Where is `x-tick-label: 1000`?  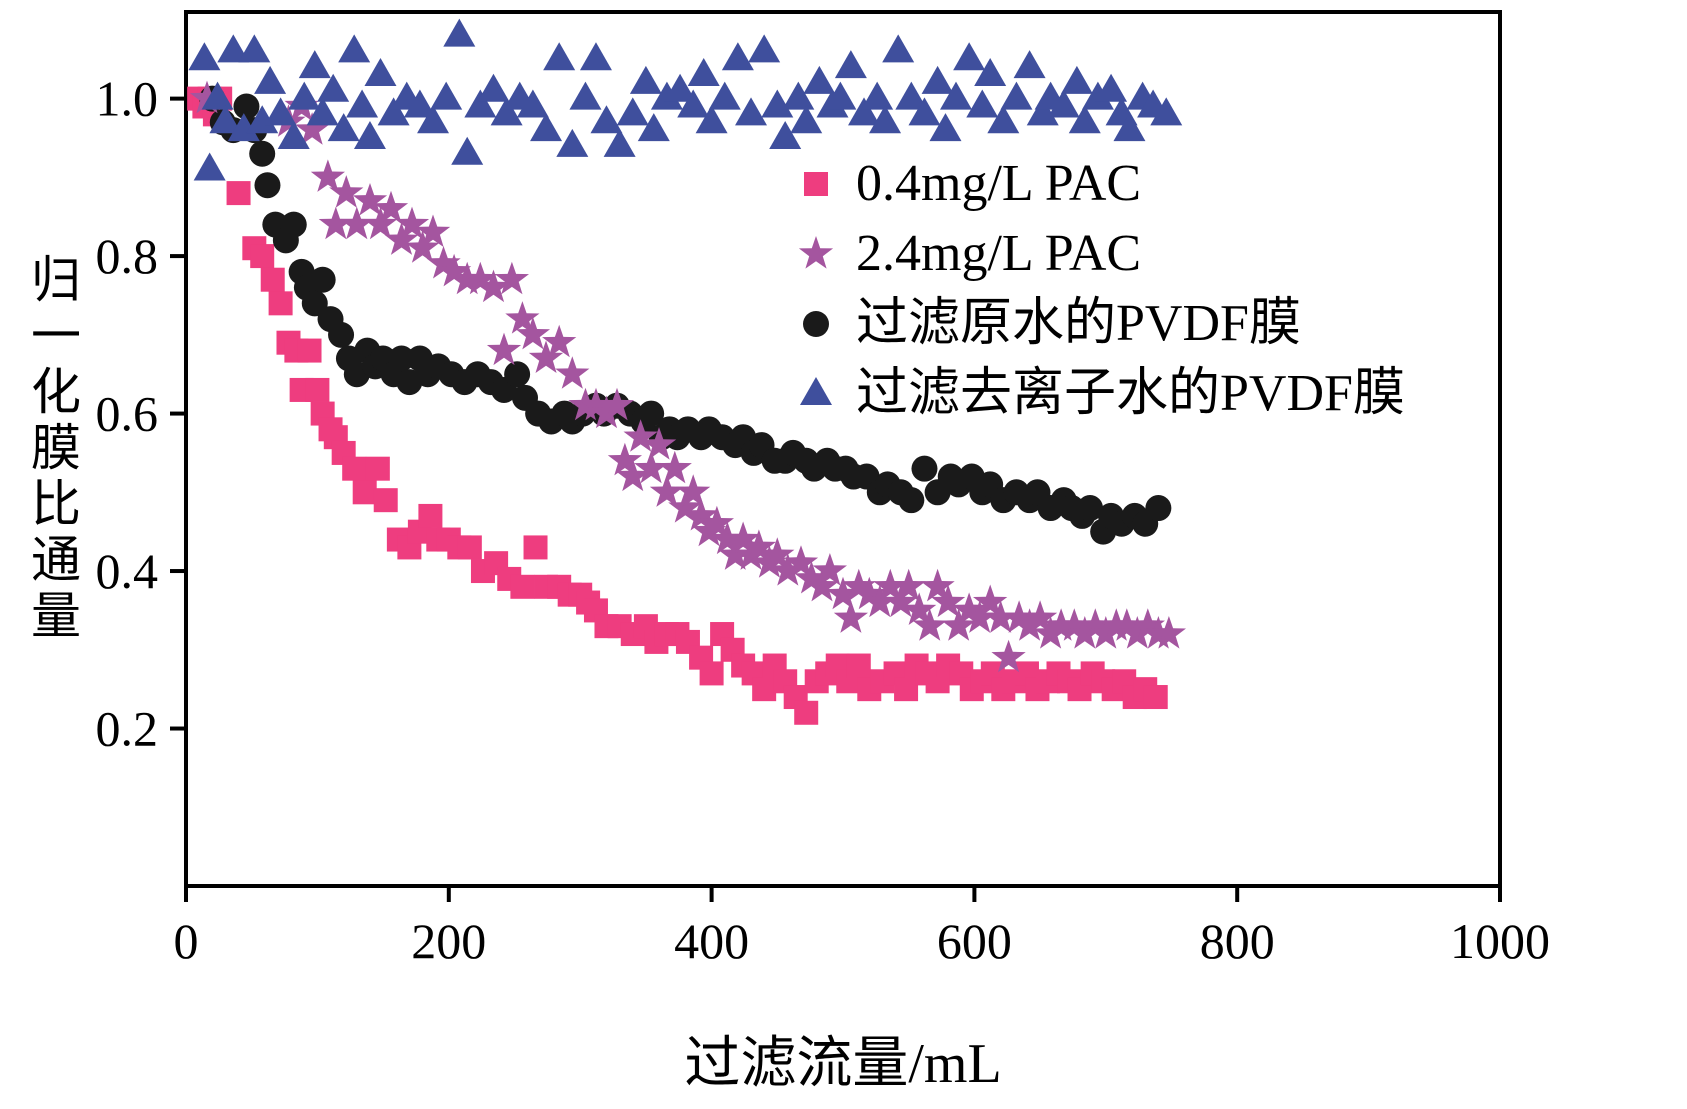 x-tick-label: 1000 is located at coordinates (1500, 941).